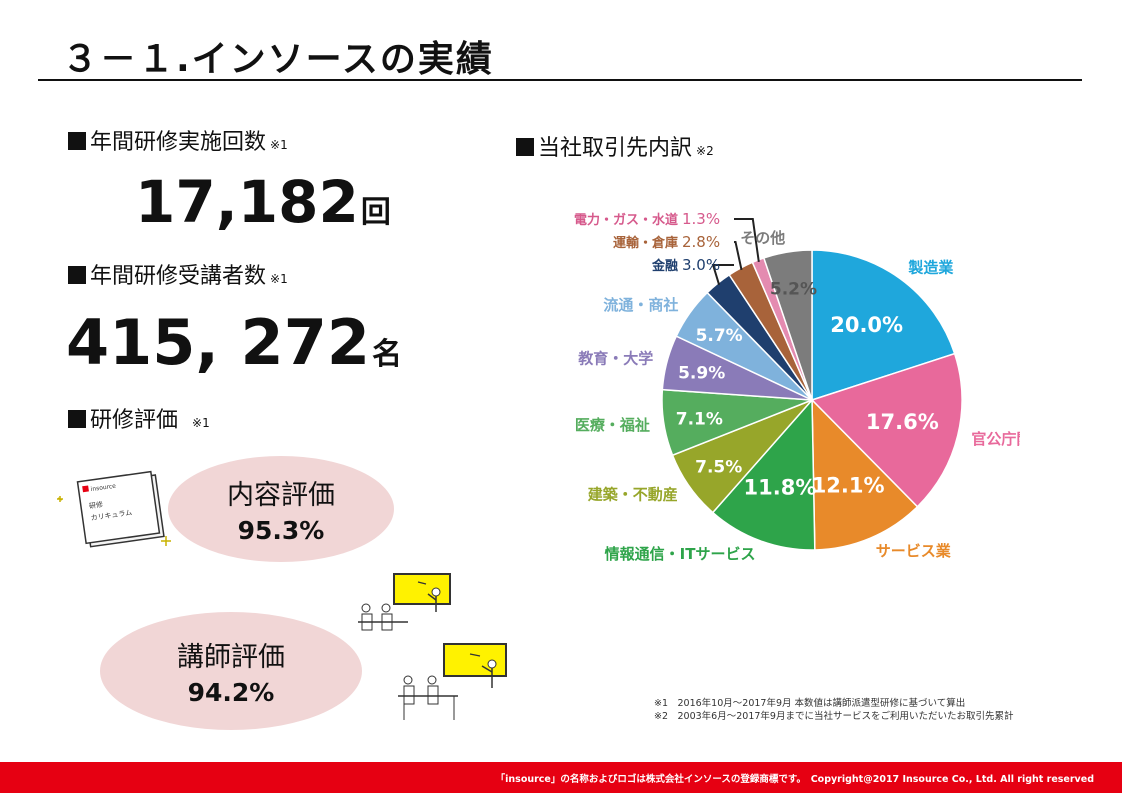 Image resolution: width=1122 pixels, height=793 pixels. I want to click on attendee-count-label: 年間研修受講者数, so click(178, 276).